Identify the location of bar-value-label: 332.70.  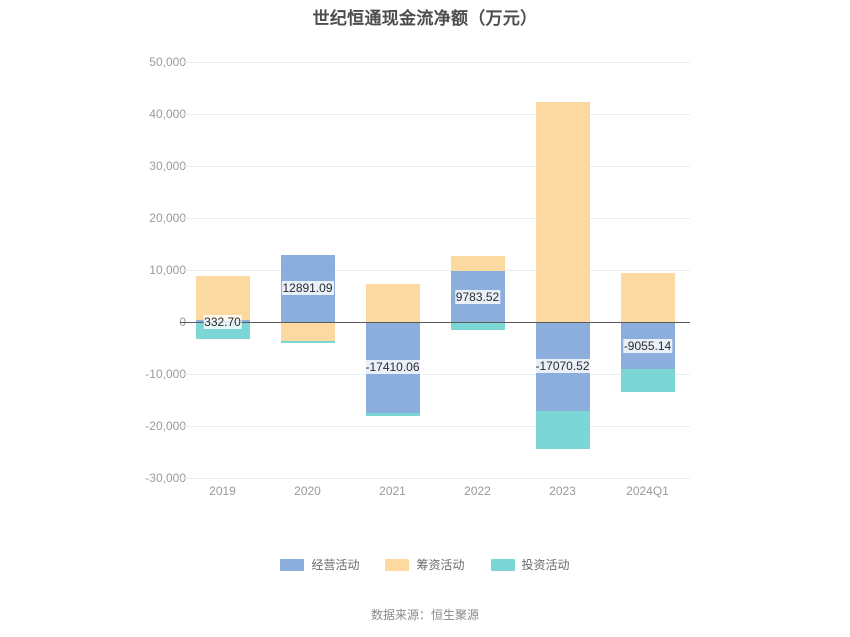
(222, 322).